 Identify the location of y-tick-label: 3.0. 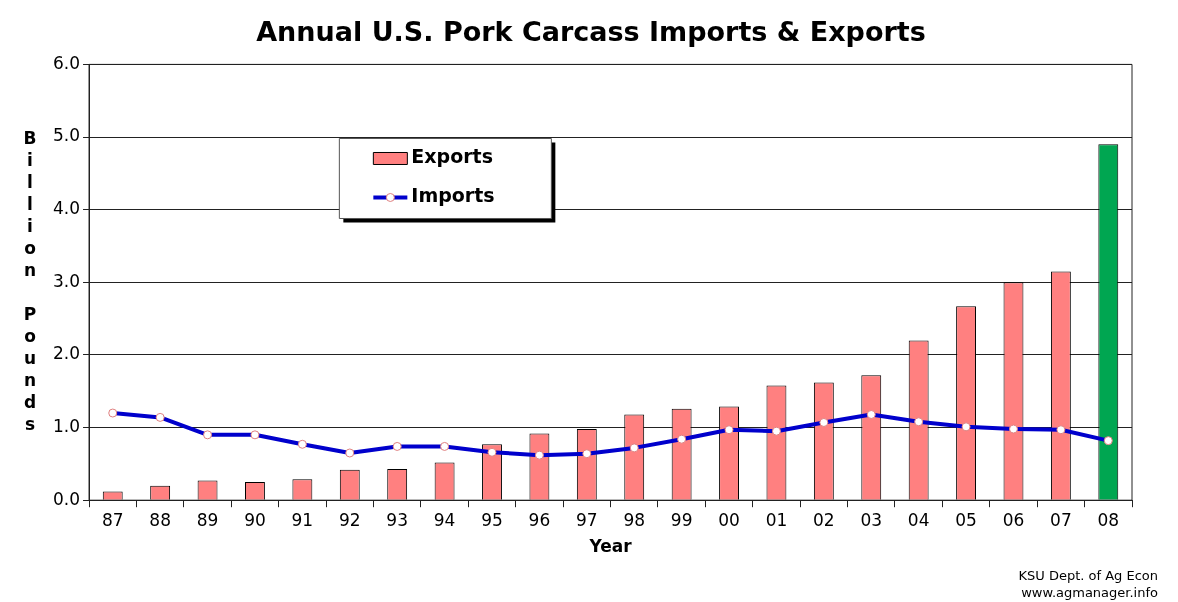
(66, 280).